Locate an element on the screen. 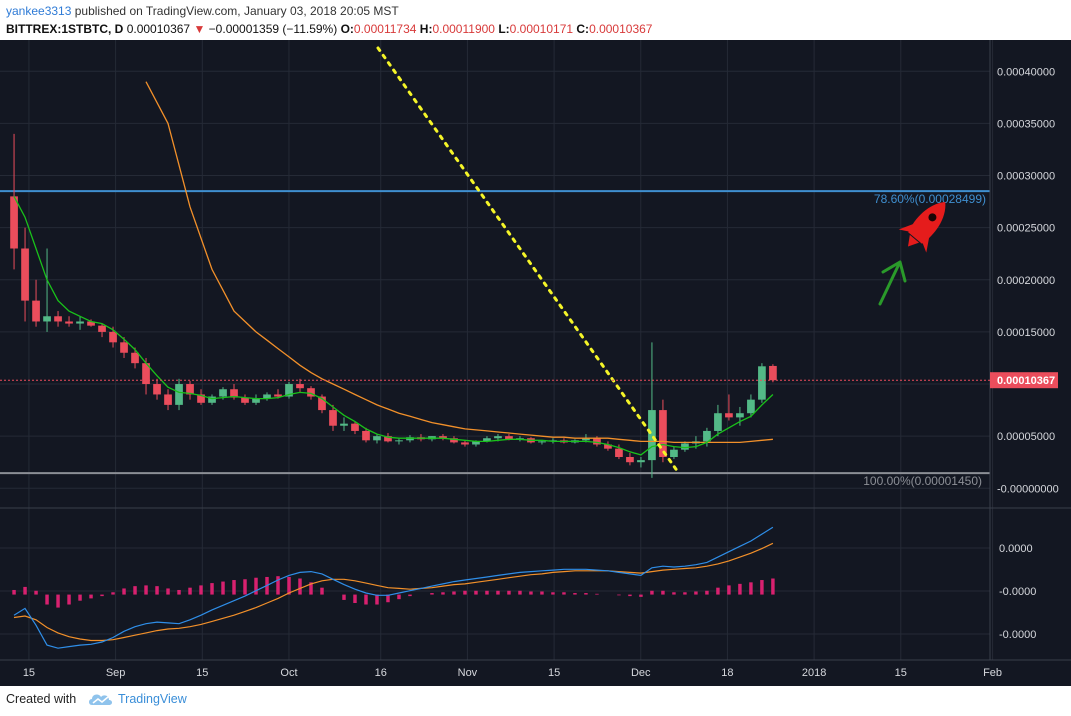  last-price: 0.00010367 is located at coordinates (158, 29).